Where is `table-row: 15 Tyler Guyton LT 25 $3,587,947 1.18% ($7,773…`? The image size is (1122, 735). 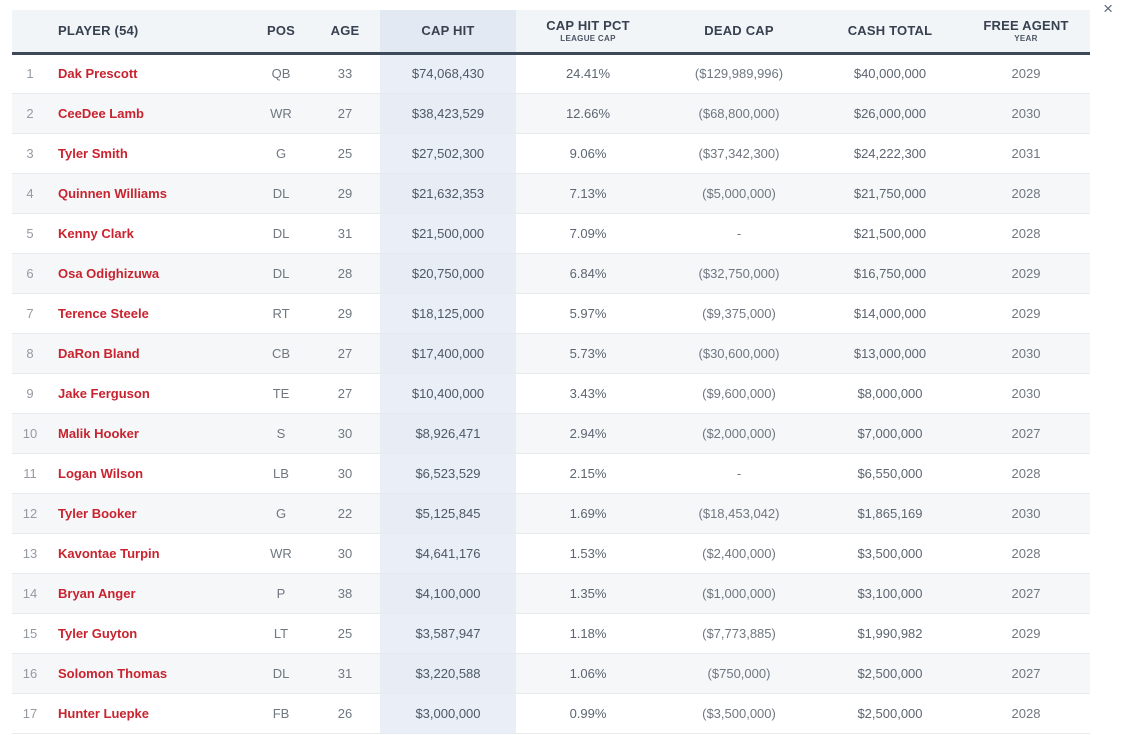 table-row: 15 Tyler Guyton LT 25 $3,587,947 1.18% ($7,773… is located at coordinates (551, 633).